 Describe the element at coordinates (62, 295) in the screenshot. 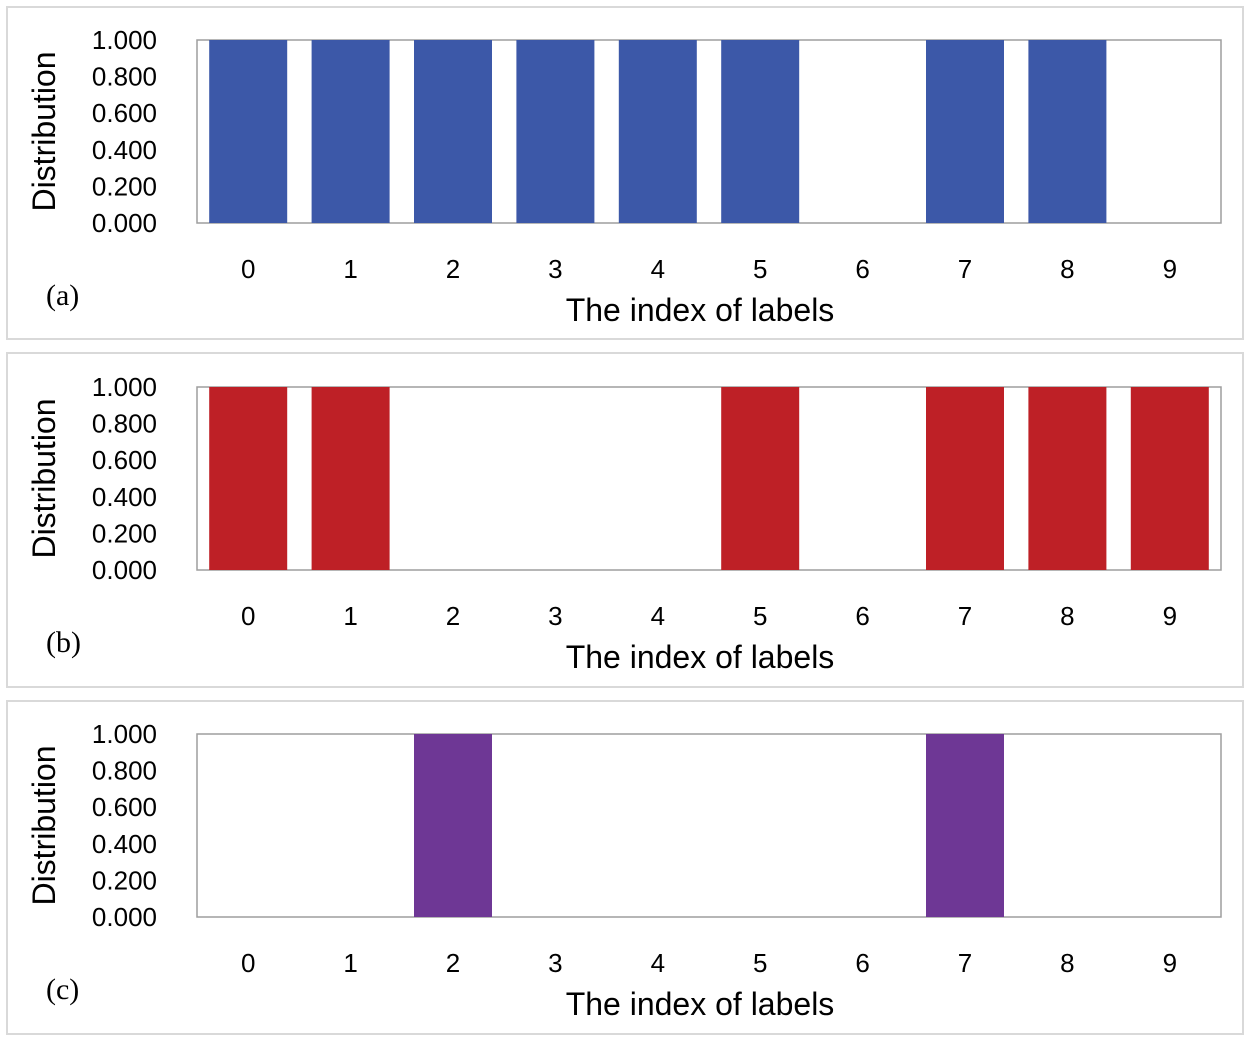

I see `panel-label: (a)` at that location.